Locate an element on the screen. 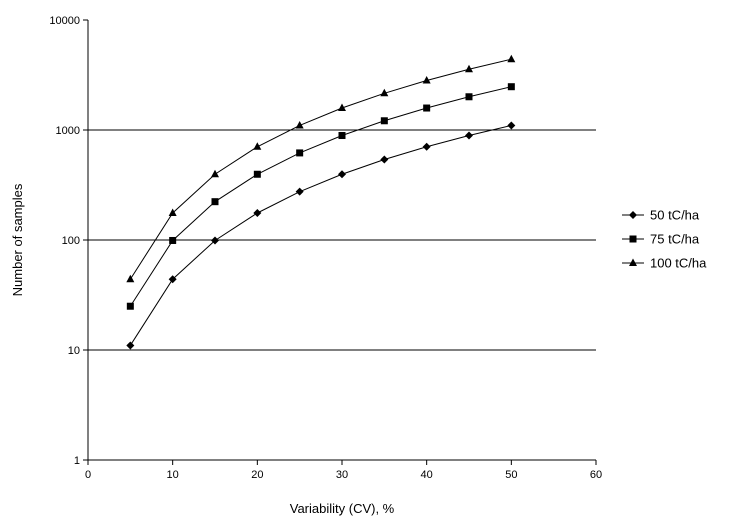 This screenshot has width=738, height=519. x-tick-label-2: 20 is located at coordinates (257, 475).